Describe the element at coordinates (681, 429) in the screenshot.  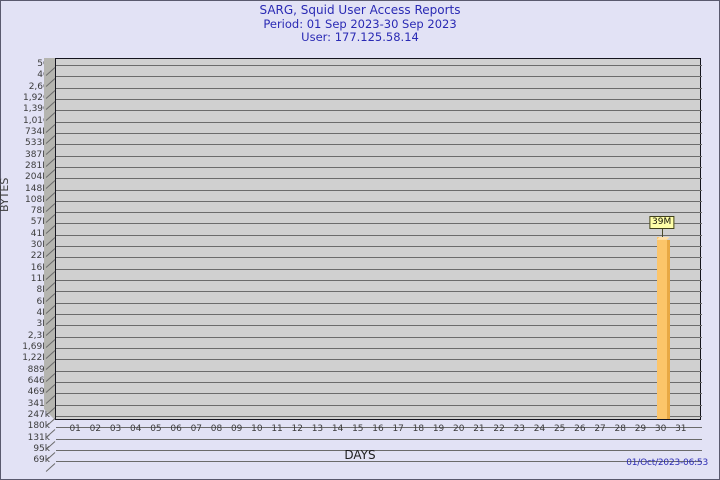
I see `x-axis-tick-label: 31` at that location.